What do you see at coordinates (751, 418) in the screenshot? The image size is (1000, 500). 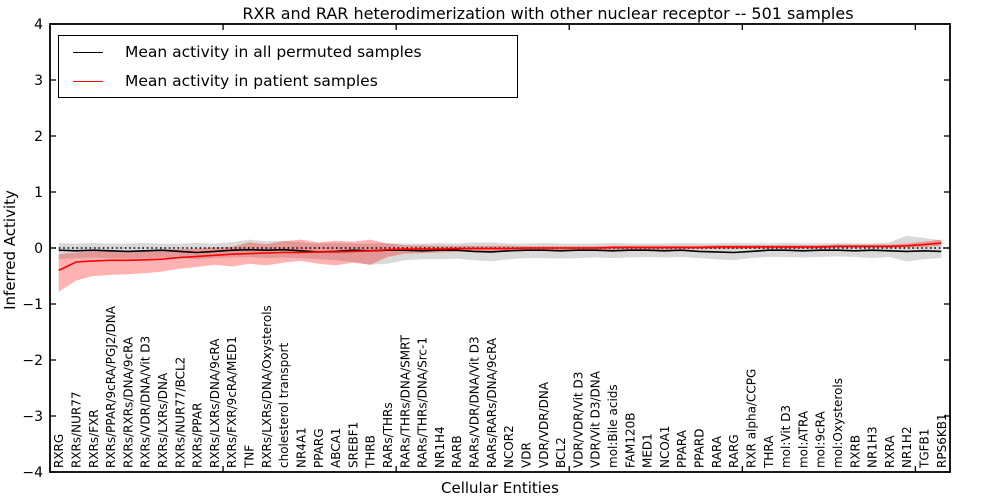 I see `x-category-label: RXR alpha/CCPG` at bounding box center [751, 418].